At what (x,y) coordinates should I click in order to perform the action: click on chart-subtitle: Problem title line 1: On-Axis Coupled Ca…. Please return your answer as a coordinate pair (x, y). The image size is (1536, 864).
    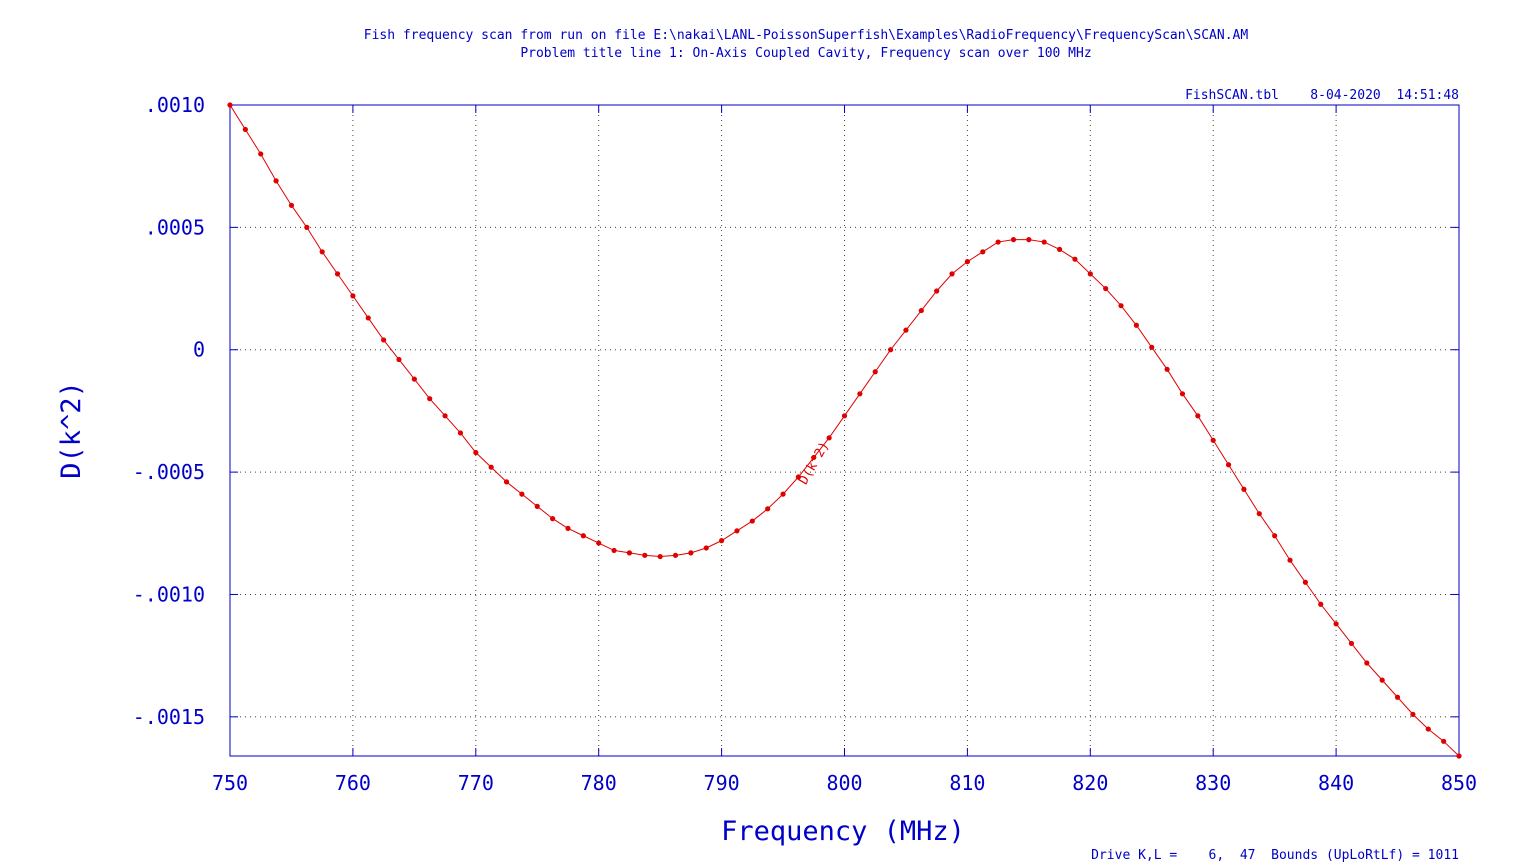
    Looking at the image, I should click on (805, 53).